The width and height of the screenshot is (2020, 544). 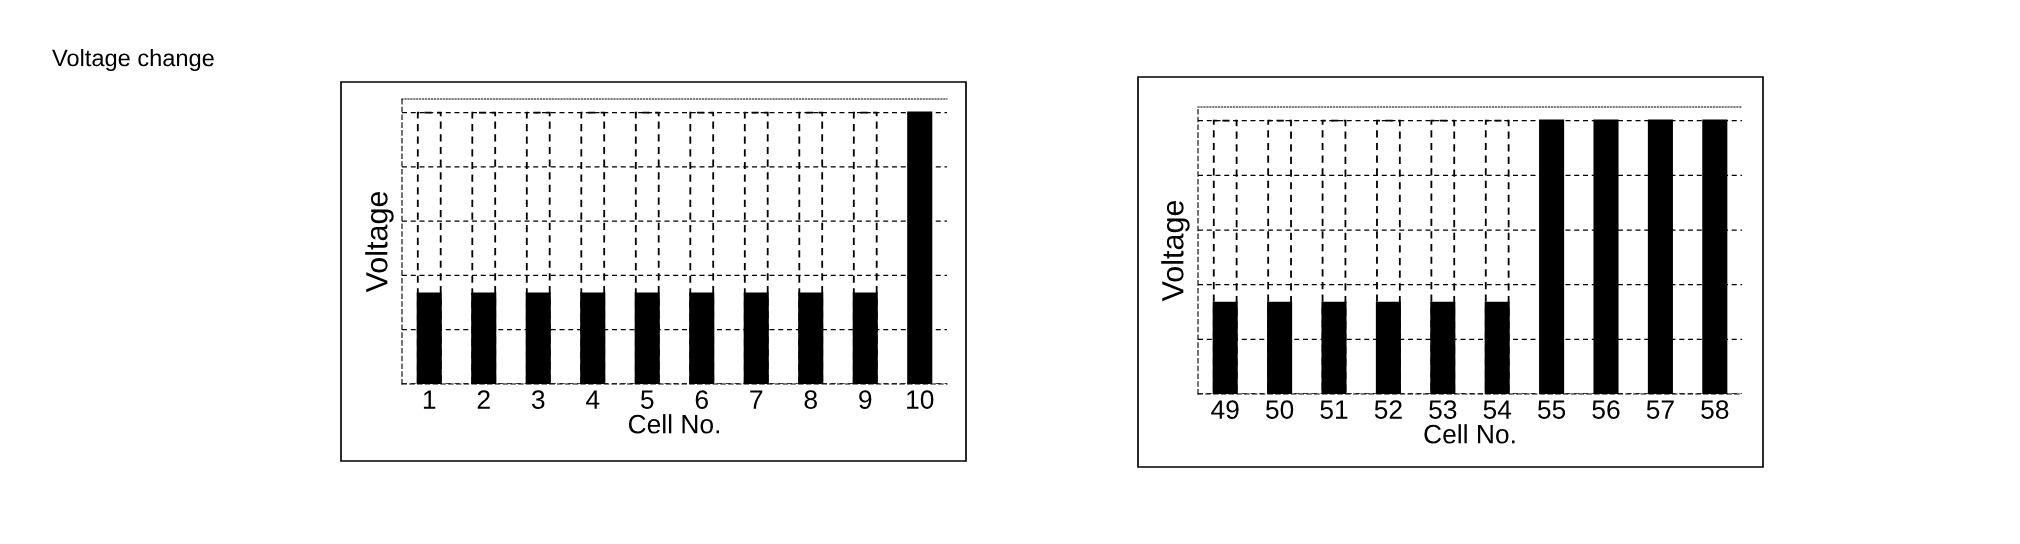 What do you see at coordinates (429, 399) in the screenshot?
I see `x-tick-label: 1` at bounding box center [429, 399].